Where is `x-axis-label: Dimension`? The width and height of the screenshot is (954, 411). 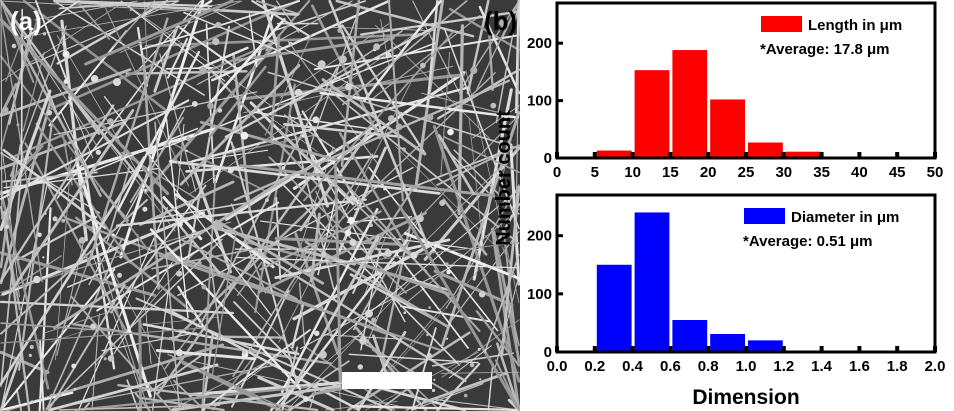 x-axis-label: Dimension is located at coordinates (745, 397).